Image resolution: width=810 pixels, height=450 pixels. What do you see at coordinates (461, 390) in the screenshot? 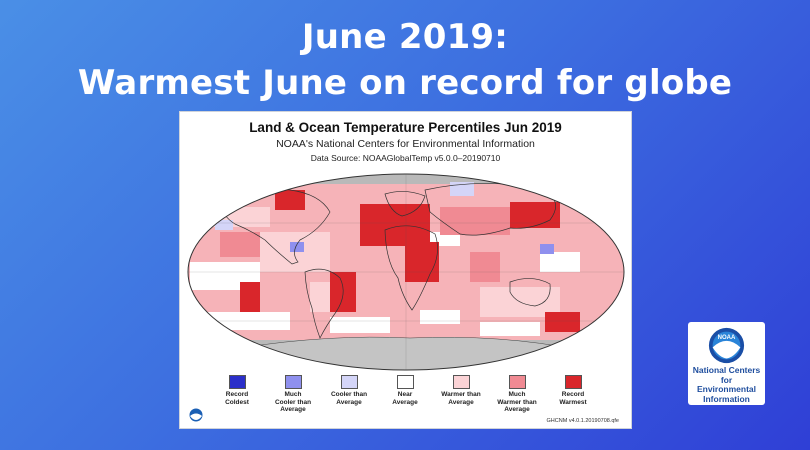
I see `legend-item-warmer: Warmer than Average` at bounding box center [461, 390].